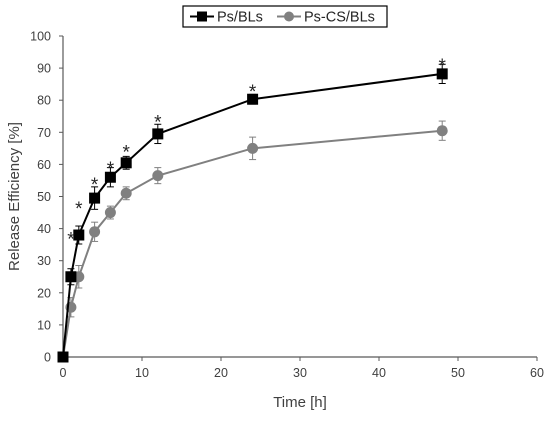  Describe the element at coordinates (40, 37) in the screenshot. I see `y-tick-label: 100` at that location.